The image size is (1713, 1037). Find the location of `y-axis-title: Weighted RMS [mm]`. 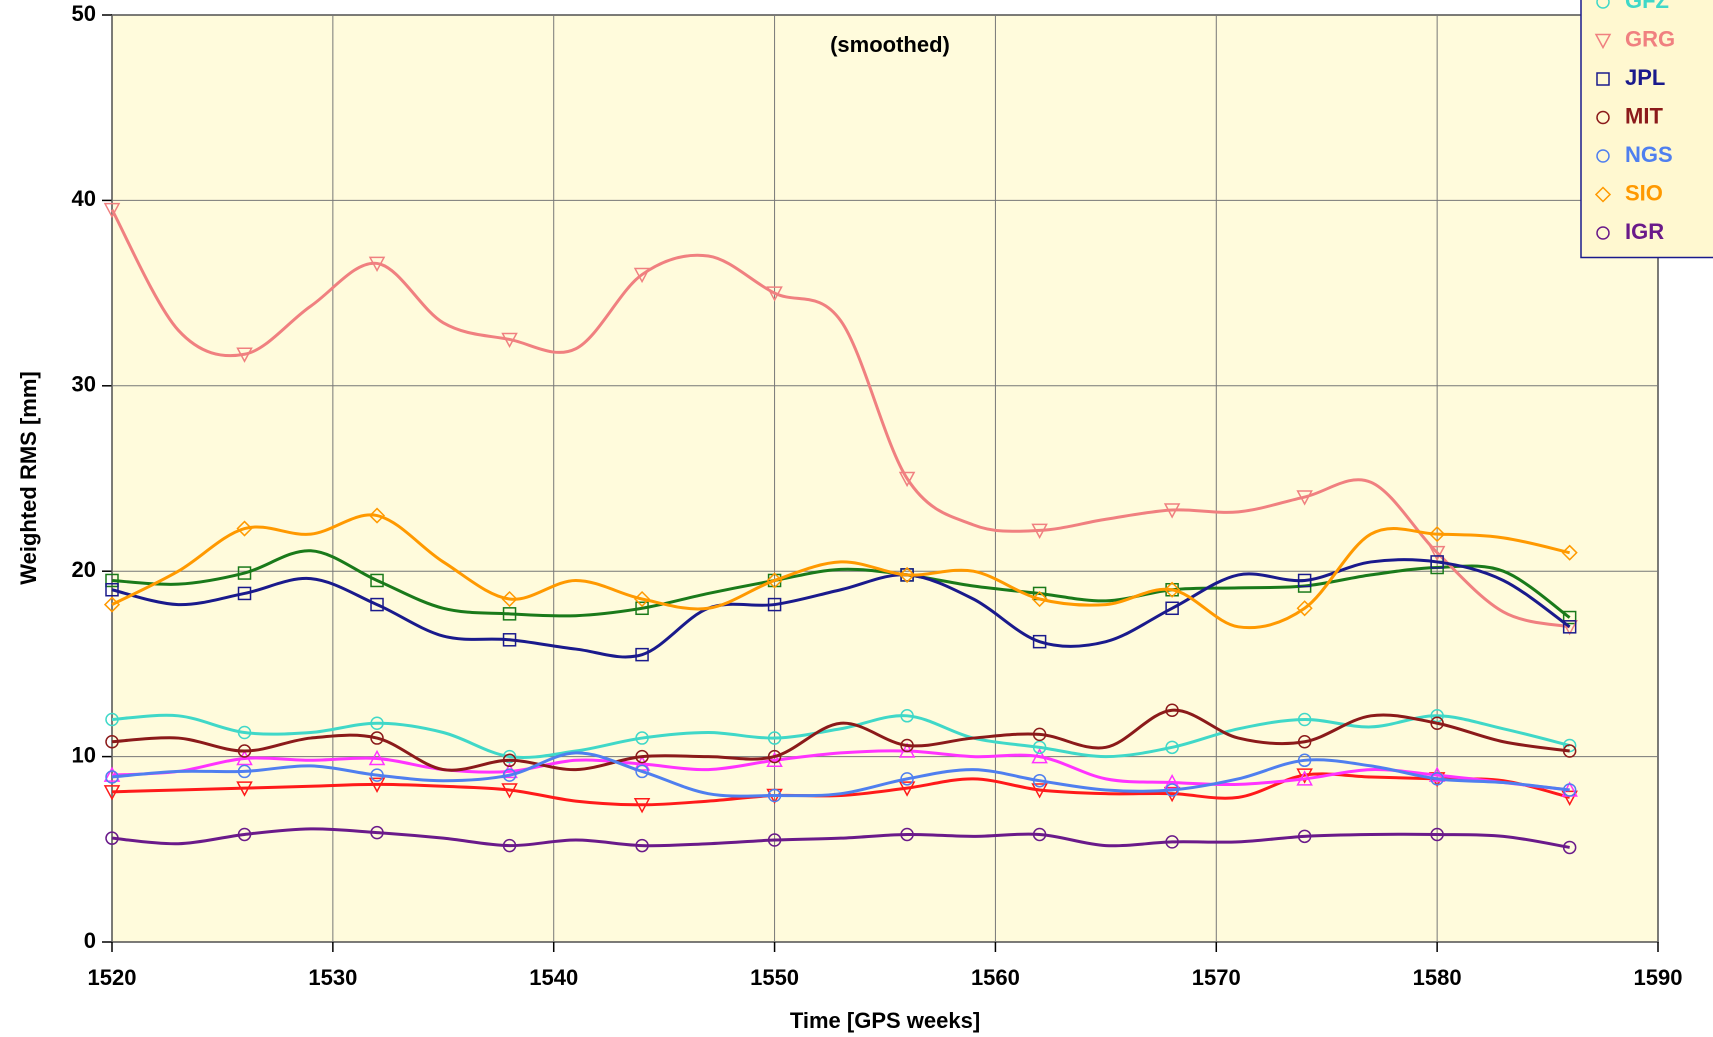

y-axis-title: Weighted RMS [mm] is located at coordinates (28, 477).